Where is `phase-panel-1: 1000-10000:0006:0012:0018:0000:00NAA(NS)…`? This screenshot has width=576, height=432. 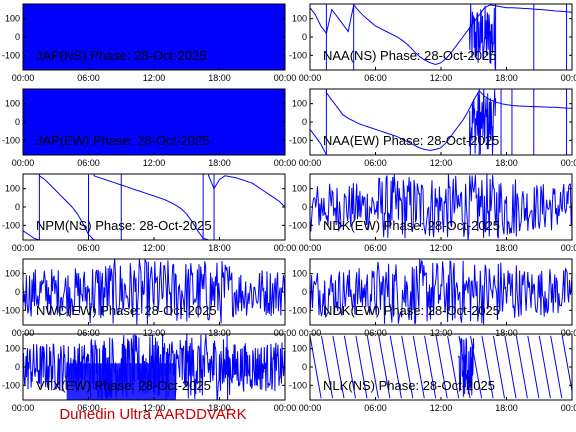 phase-panel-1: 1000-10000:0006:0012:0018:0000:00NAA(NS)… is located at coordinates (432, 43).